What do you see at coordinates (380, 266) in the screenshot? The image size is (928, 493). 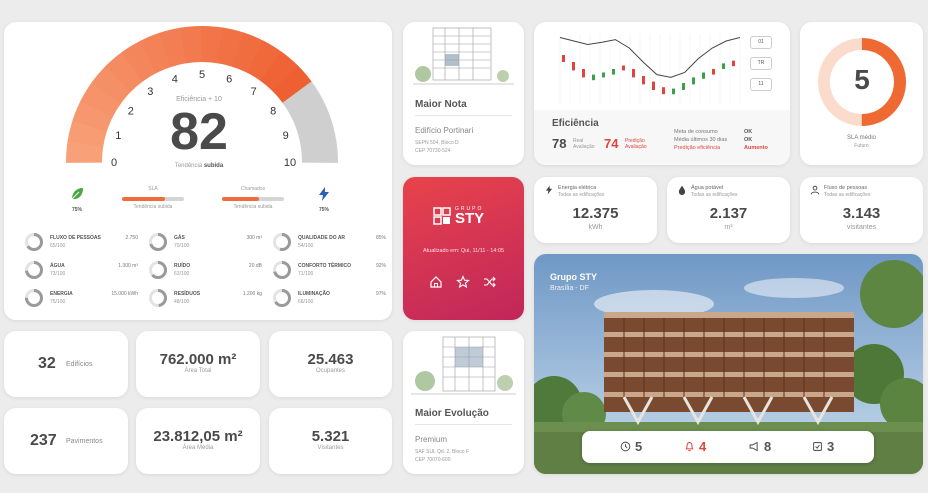 I see `metric-value: 92%` at bounding box center [380, 266].